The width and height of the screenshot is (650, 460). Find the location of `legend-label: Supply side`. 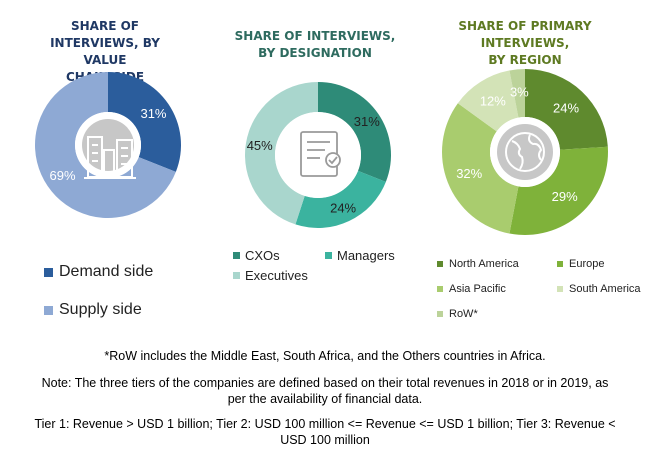

legend-label: Supply side is located at coordinates (100, 309).